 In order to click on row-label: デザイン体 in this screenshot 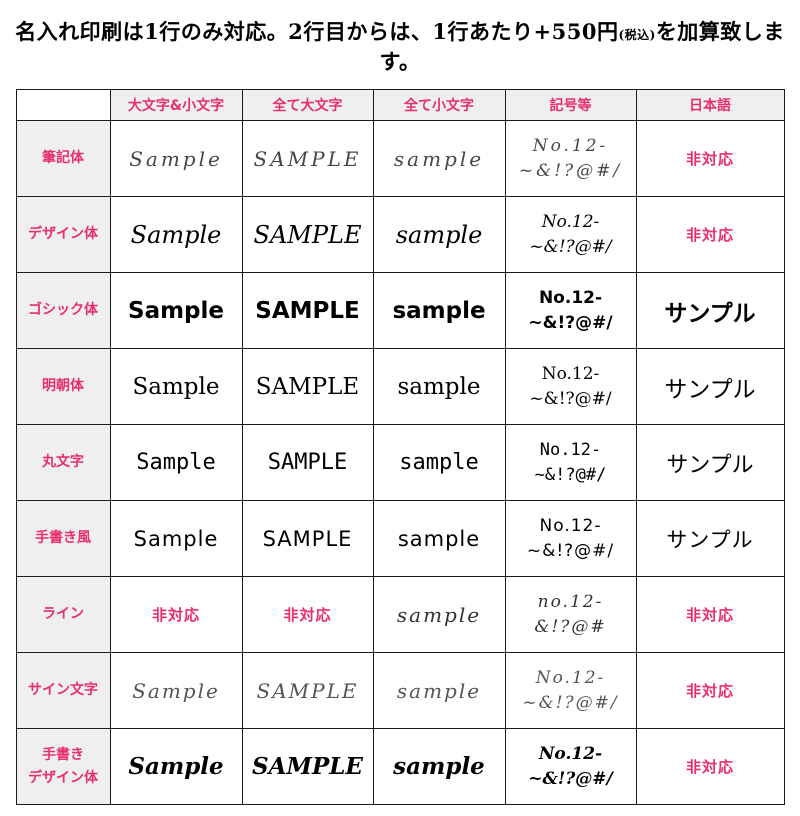, I will do `click(63, 234)`.